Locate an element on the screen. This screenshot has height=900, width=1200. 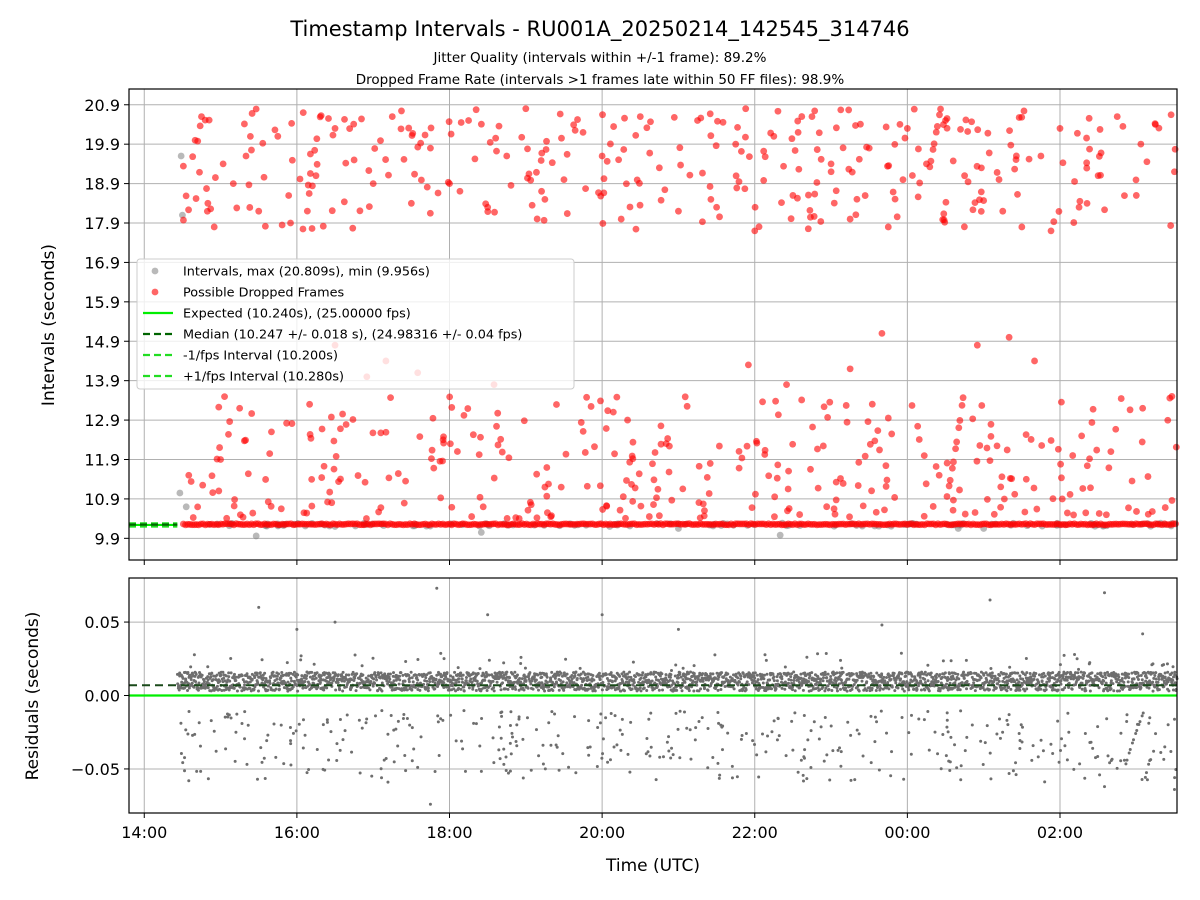
intervals-x-ticks is located at coordinates (602, 562).